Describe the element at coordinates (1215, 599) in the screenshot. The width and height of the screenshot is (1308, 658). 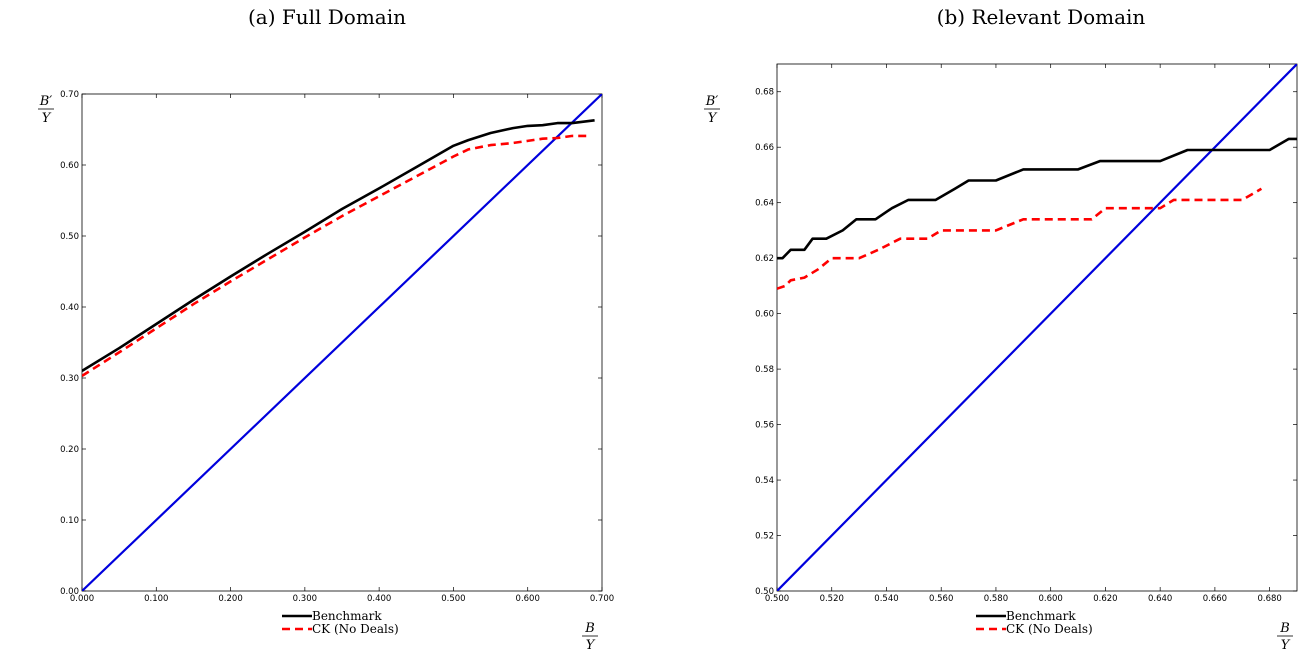
I see `x-tick-label: 0.660` at that location.